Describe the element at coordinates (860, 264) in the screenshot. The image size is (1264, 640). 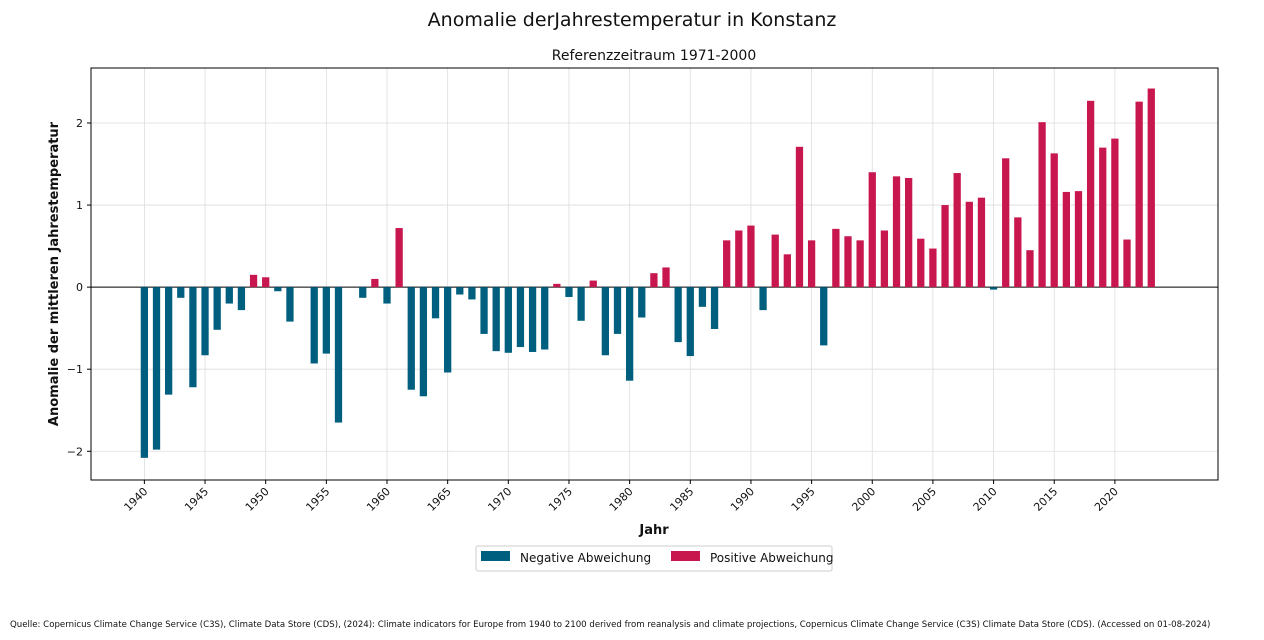
I see `bar-1999` at that location.